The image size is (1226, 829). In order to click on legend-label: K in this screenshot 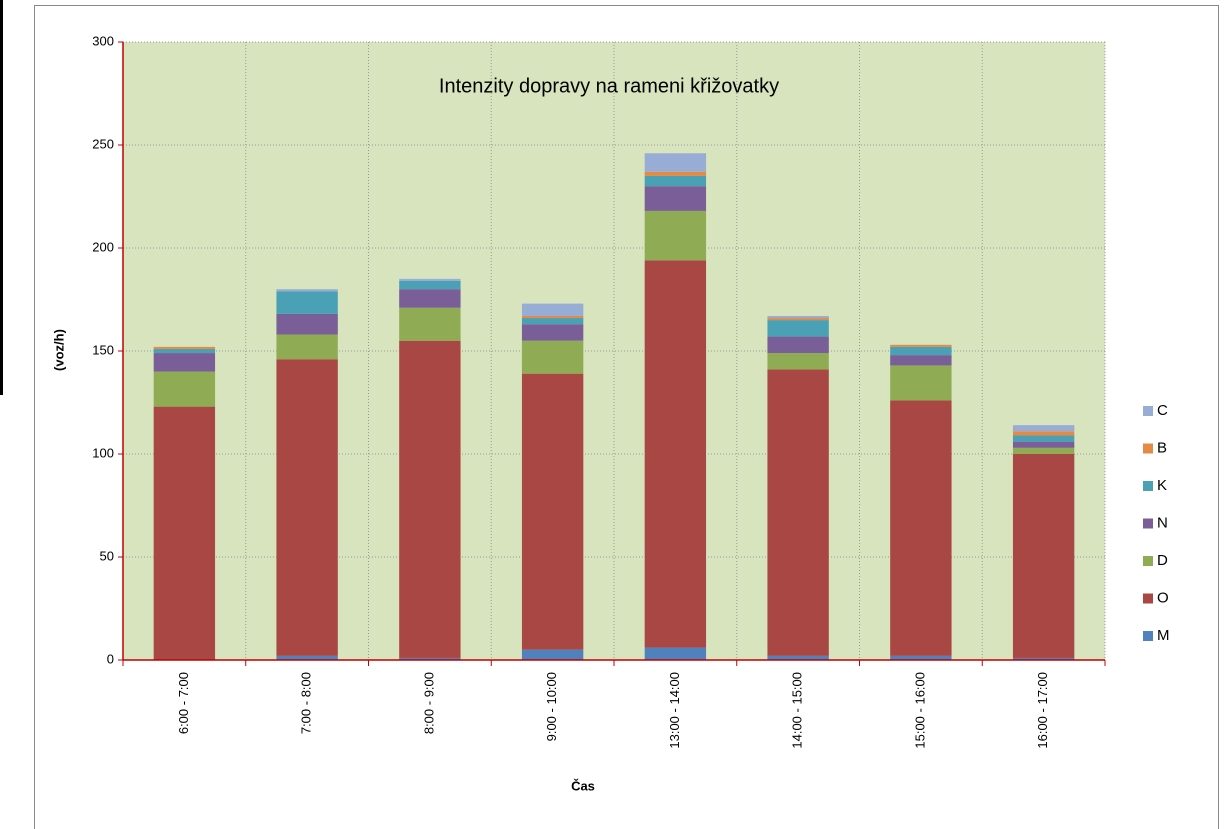, I will do `click(1162, 485)`.